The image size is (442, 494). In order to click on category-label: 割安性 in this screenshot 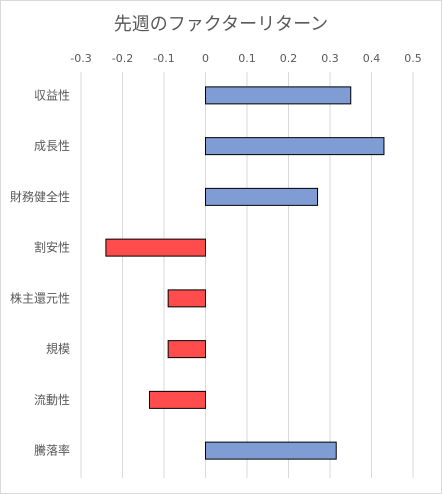, I will do `click(52, 247)`.